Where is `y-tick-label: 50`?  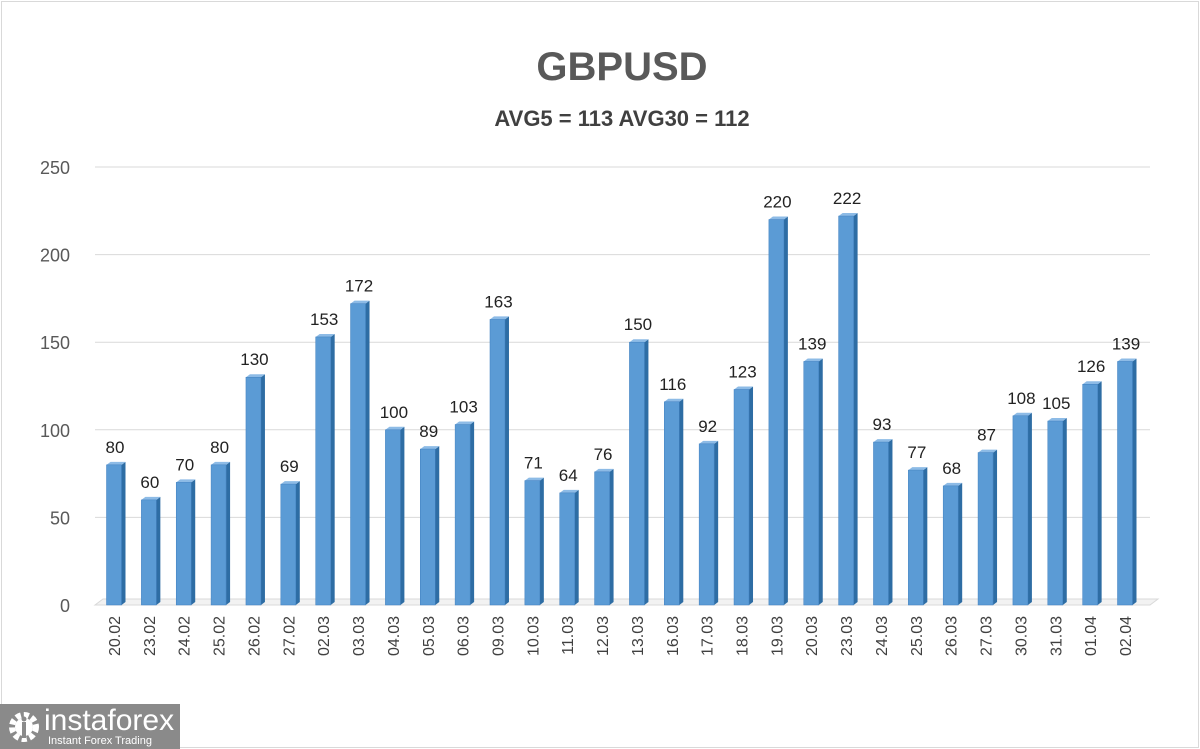
y-tick-label: 50 is located at coordinates (60, 518).